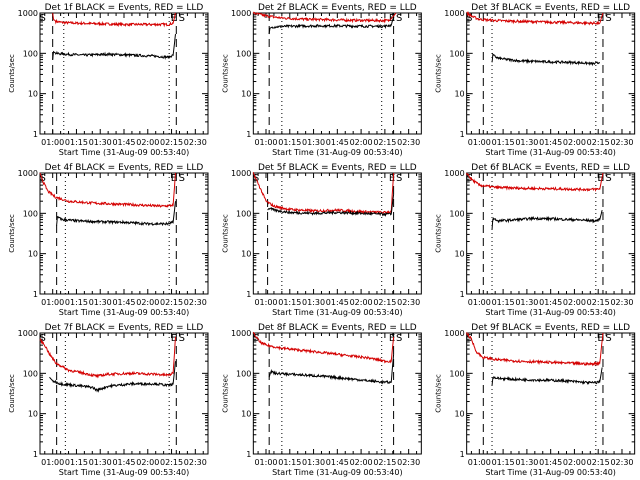  What do you see at coordinates (124, 168) in the screenshot?
I see `panel-title: Det 4f BLACK = Events, RED = LLD` at bounding box center [124, 168].